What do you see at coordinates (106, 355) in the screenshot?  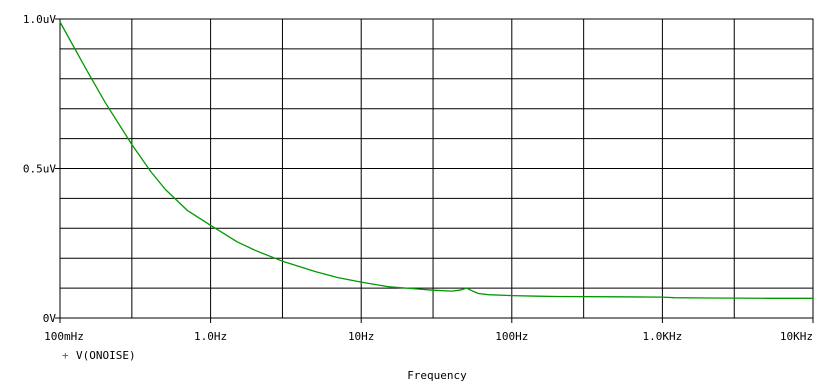 I see `legend-label: V(ONOISE)` at bounding box center [106, 355].